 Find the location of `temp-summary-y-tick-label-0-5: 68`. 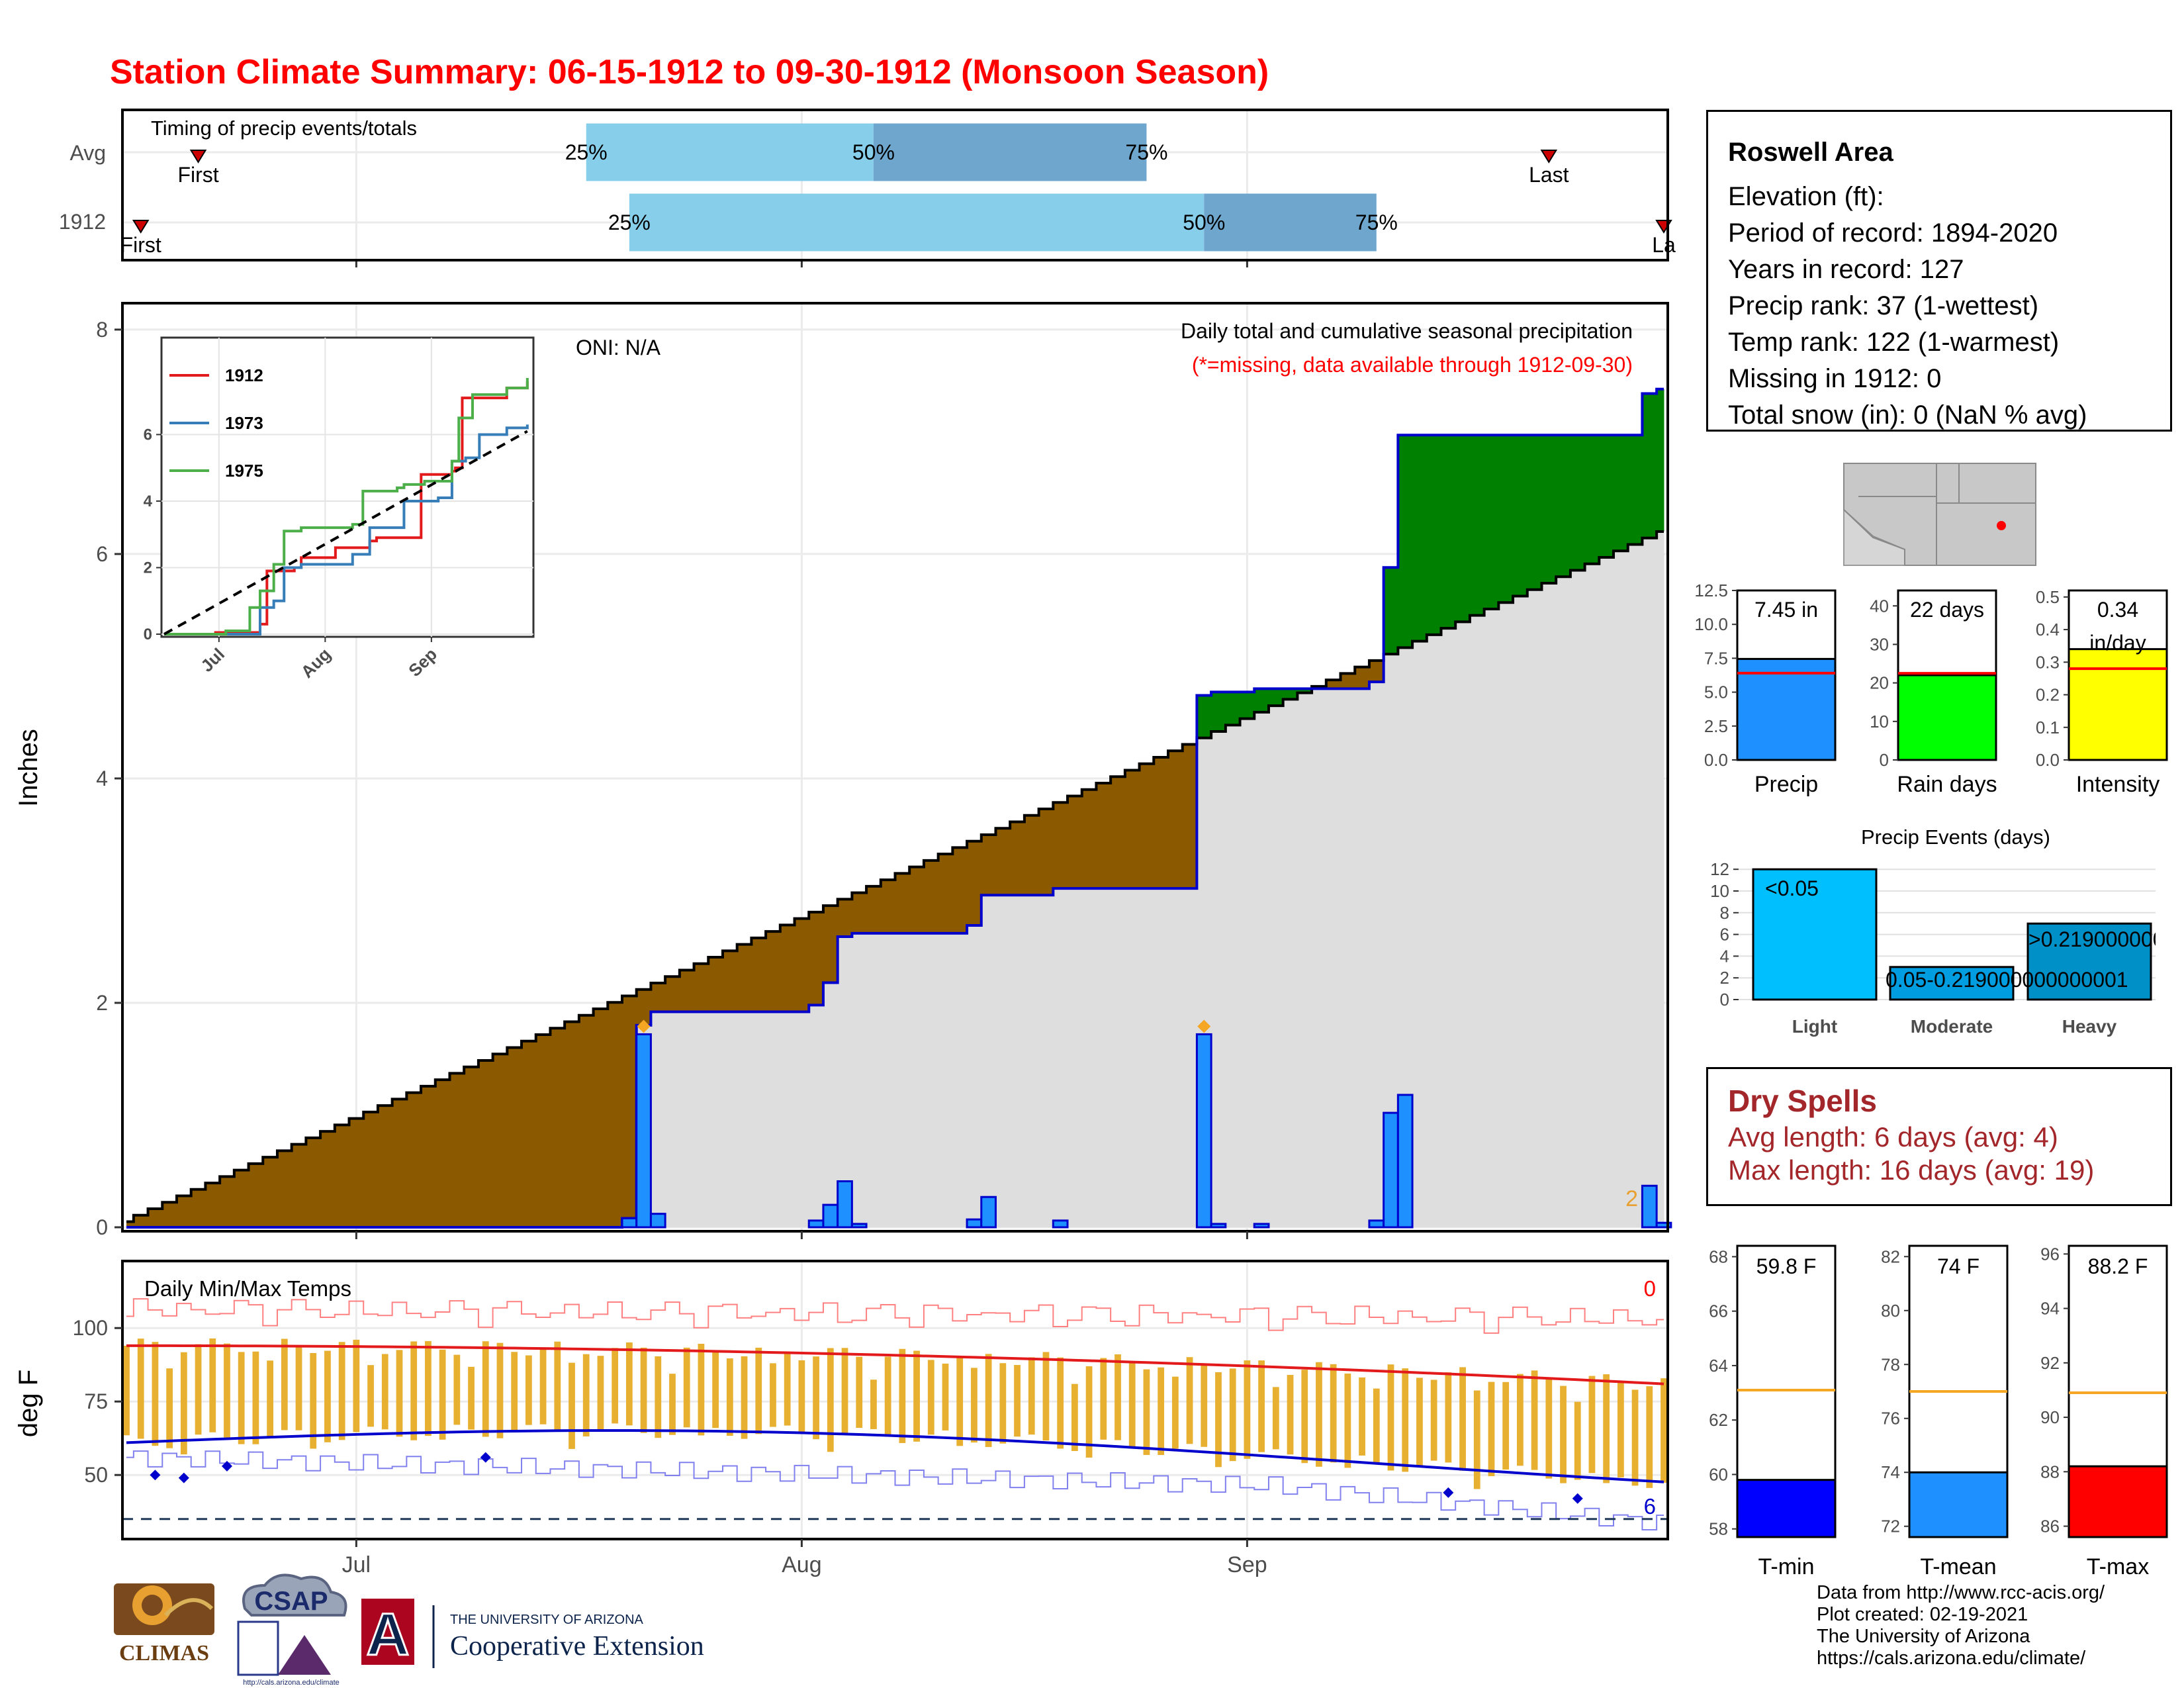

temp-summary-y-tick-label-0-5: 68 is located at coordinates (1718, 1256).